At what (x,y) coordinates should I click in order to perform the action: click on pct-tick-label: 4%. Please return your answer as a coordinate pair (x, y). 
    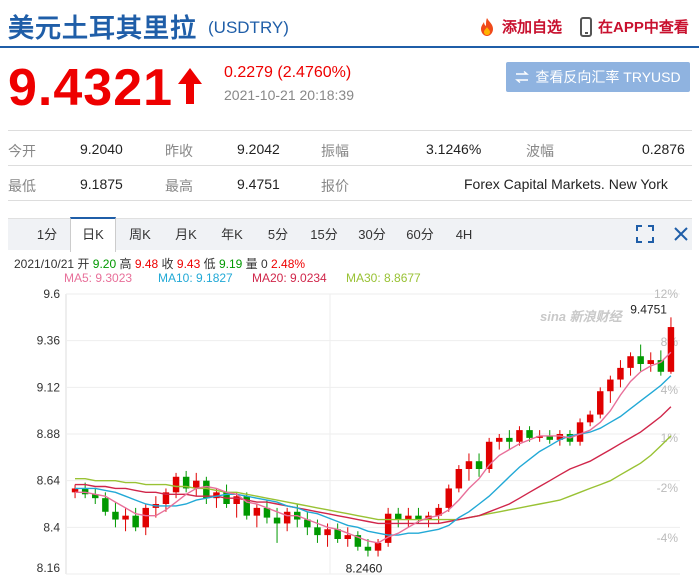
    Looking at the image, I should click on (670, 390).